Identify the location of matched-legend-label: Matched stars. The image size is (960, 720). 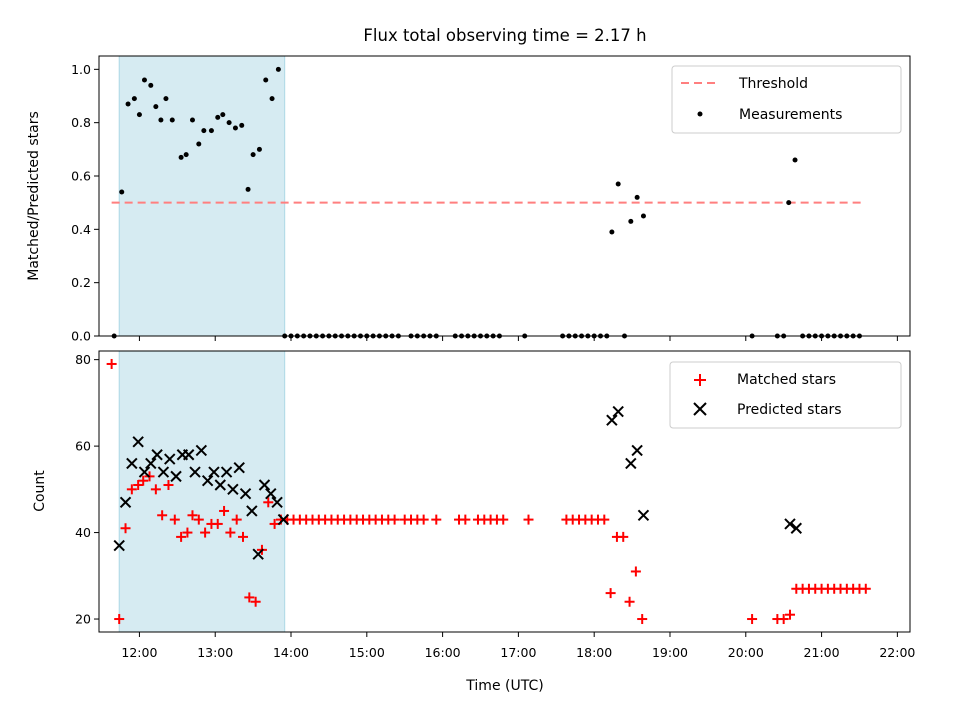
(786, 380).